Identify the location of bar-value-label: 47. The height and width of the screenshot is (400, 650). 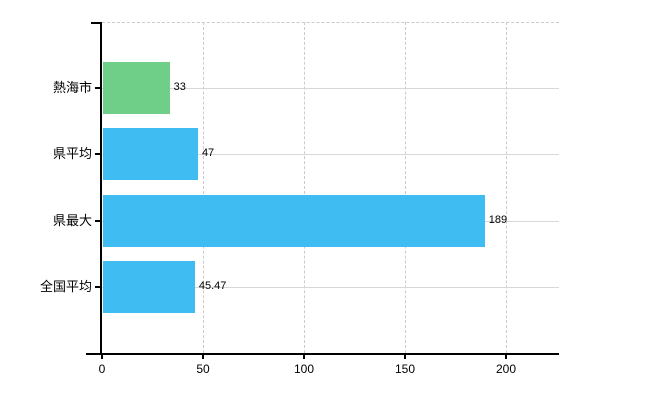
(208, 153).